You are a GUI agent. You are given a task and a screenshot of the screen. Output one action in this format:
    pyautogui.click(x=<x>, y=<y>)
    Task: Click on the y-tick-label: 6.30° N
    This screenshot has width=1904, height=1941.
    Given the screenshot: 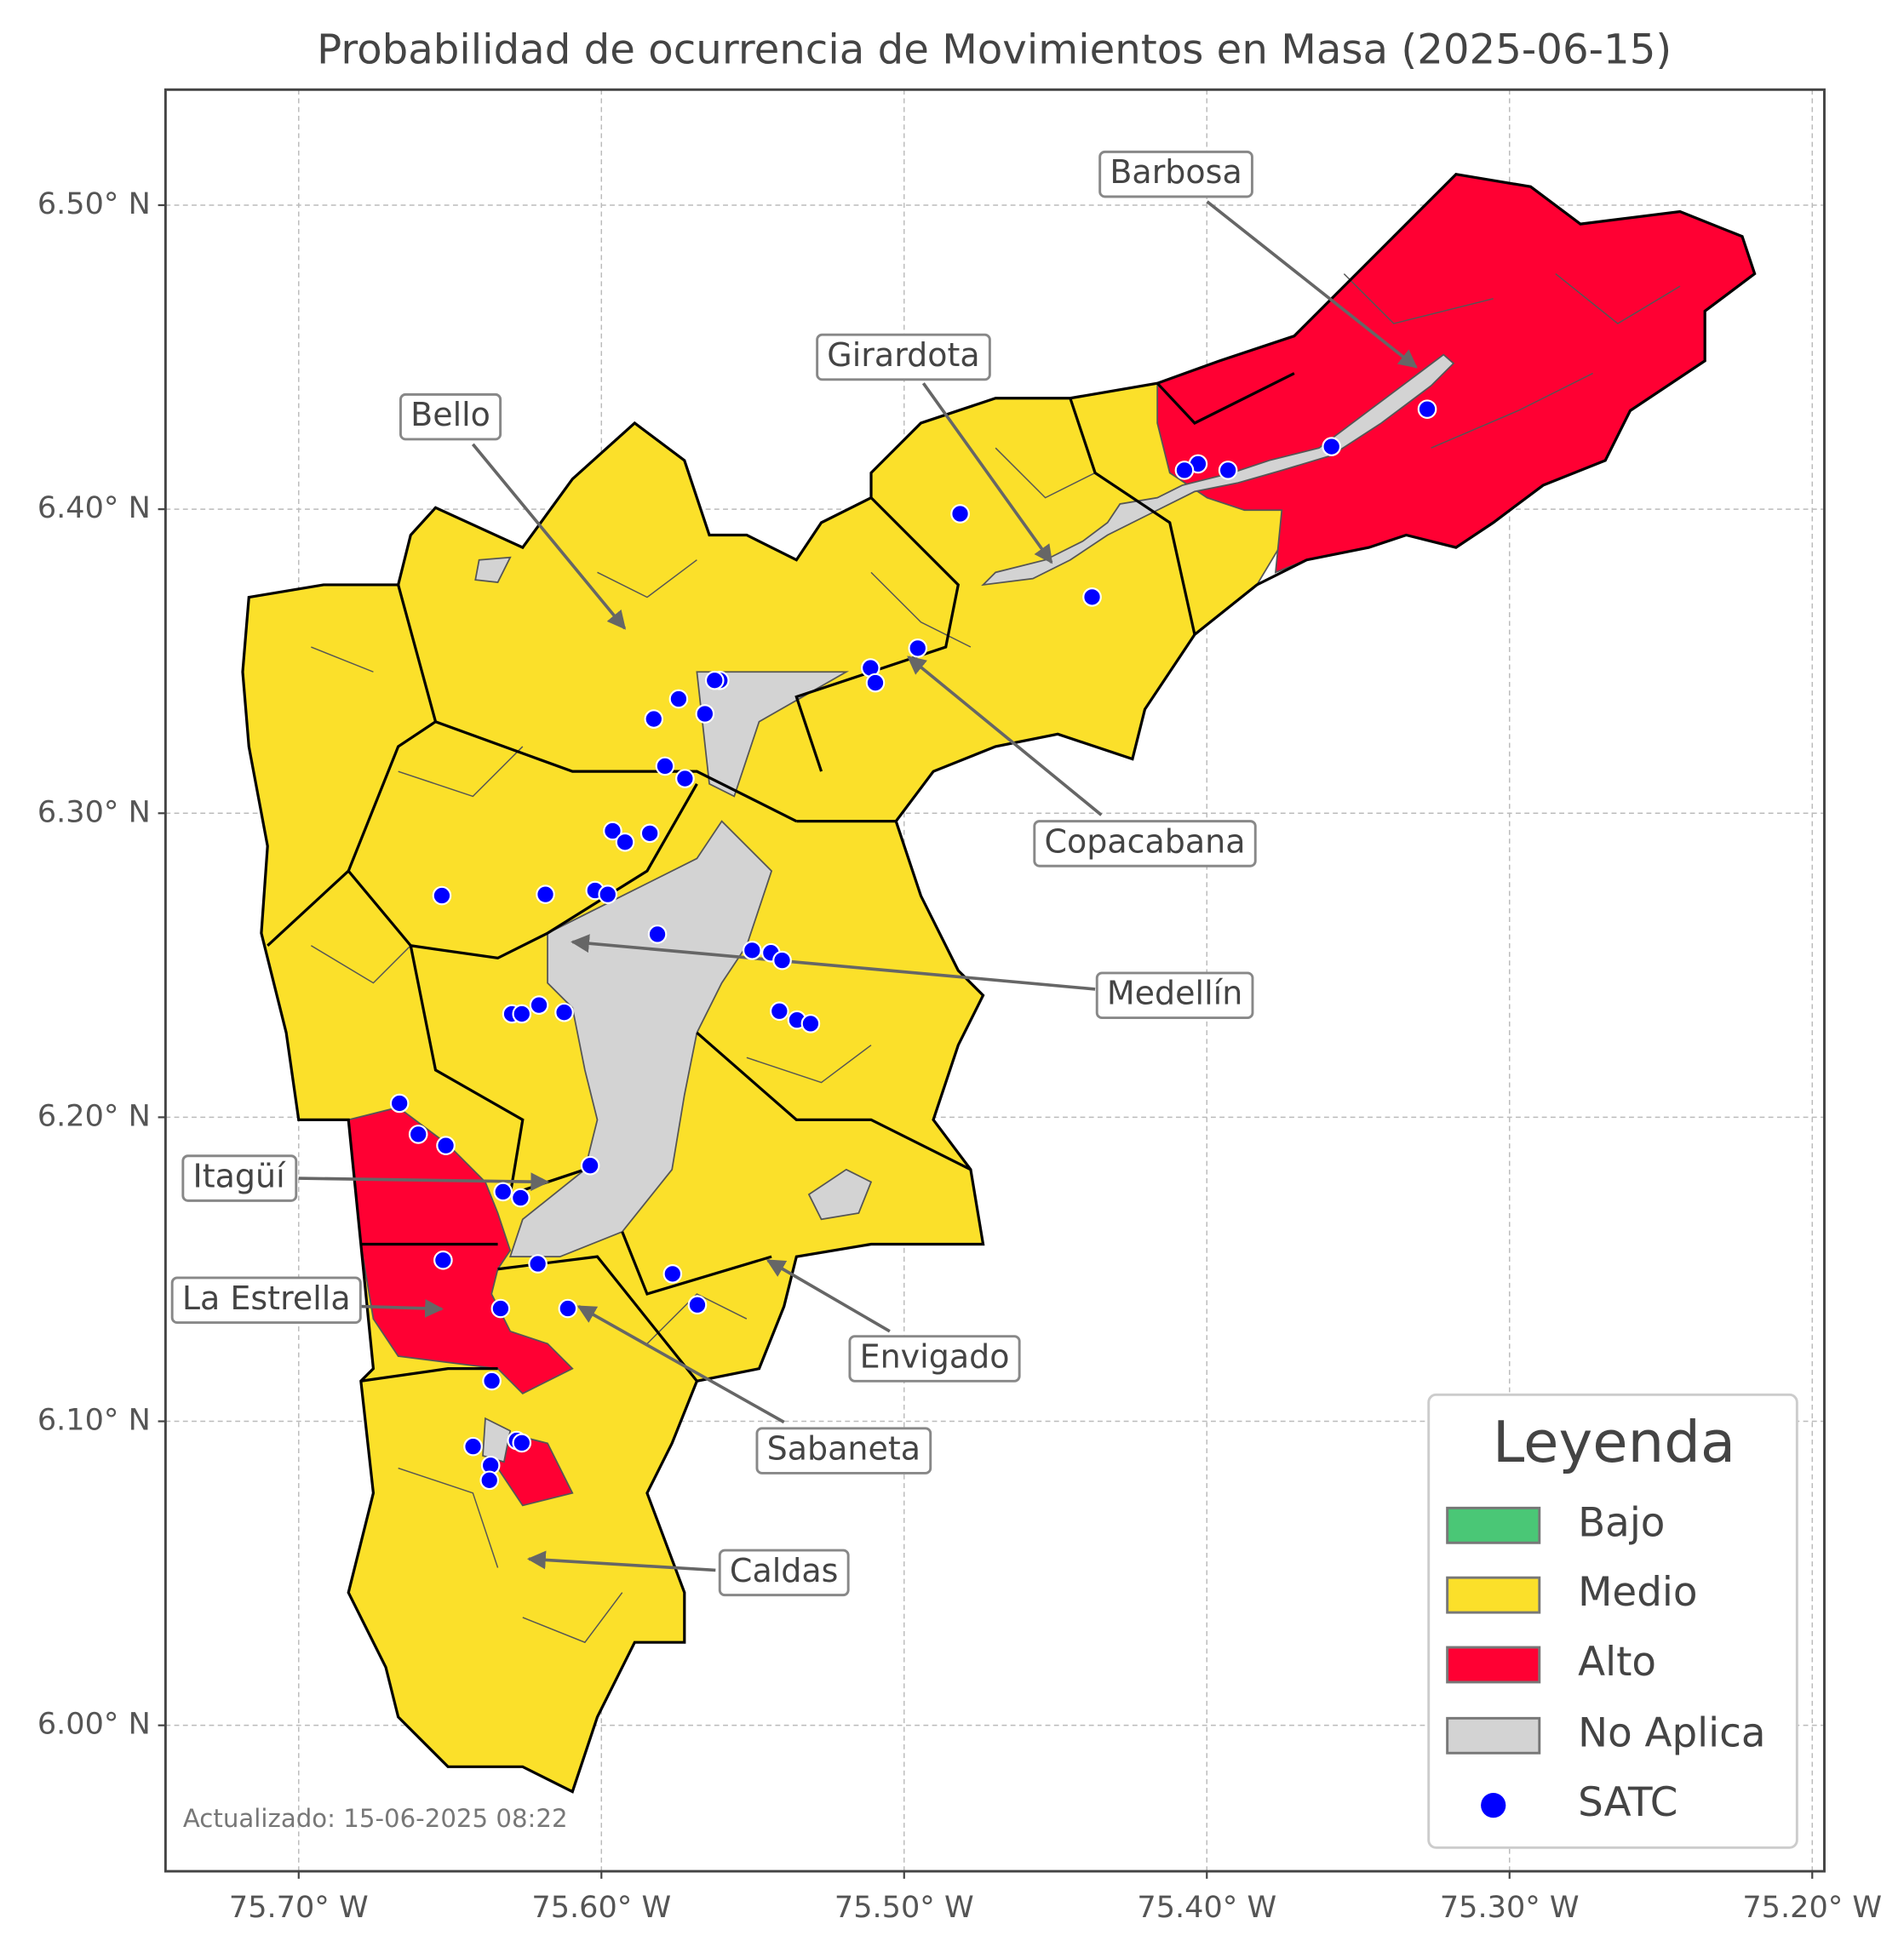 What is the action you would take?
    pyautogui.click(x=94, y=811)
    